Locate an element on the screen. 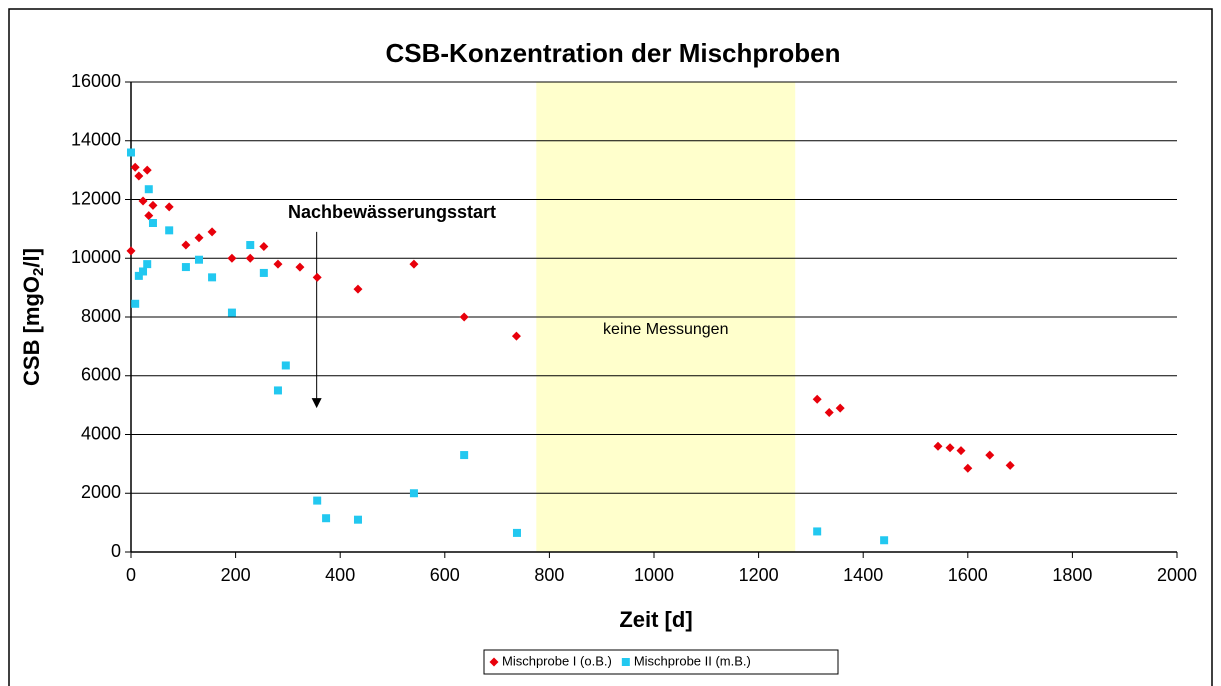 This screenshot has height=686, width=1221. y-tick-label: 16000 is located at coordinates (96, 81).